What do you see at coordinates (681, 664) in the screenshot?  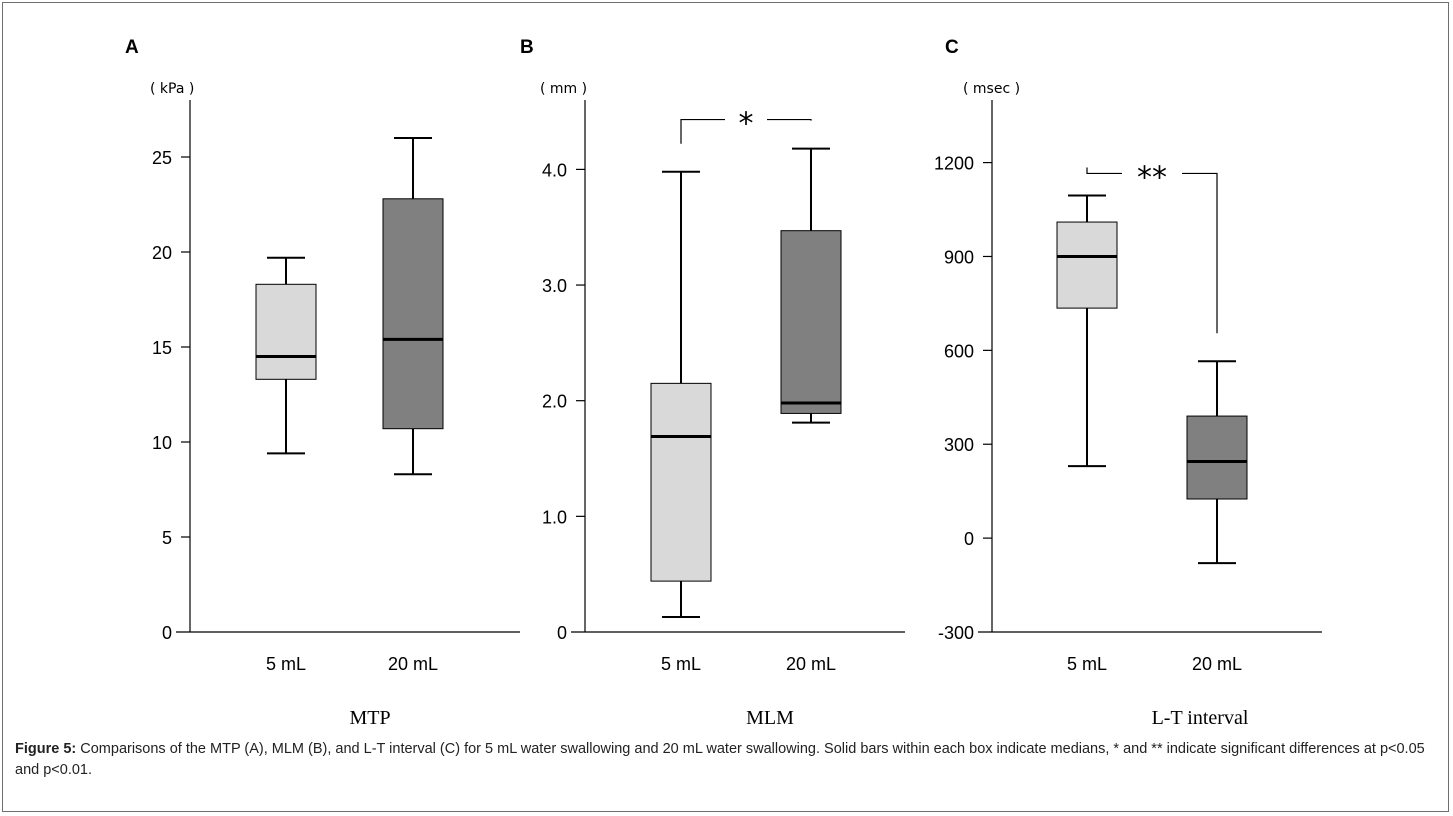 I see `panel-b-x-tick-label: 5 mL` at bounding box center [681, 664].